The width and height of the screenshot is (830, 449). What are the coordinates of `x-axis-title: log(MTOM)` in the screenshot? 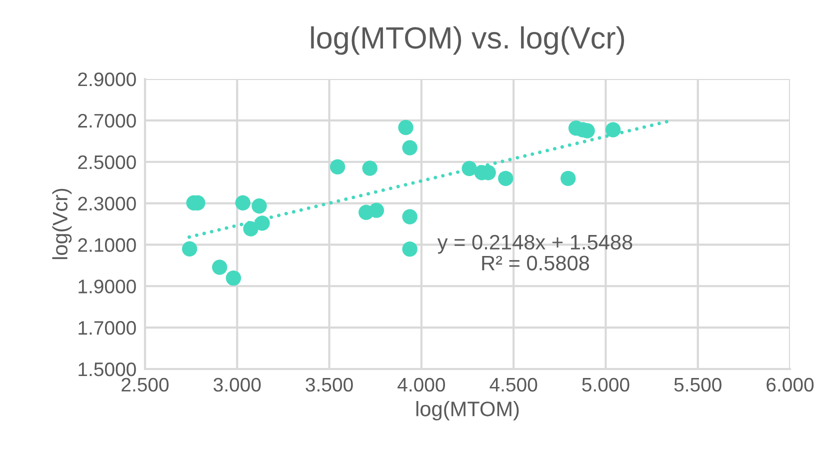 It's located at (467, 410).